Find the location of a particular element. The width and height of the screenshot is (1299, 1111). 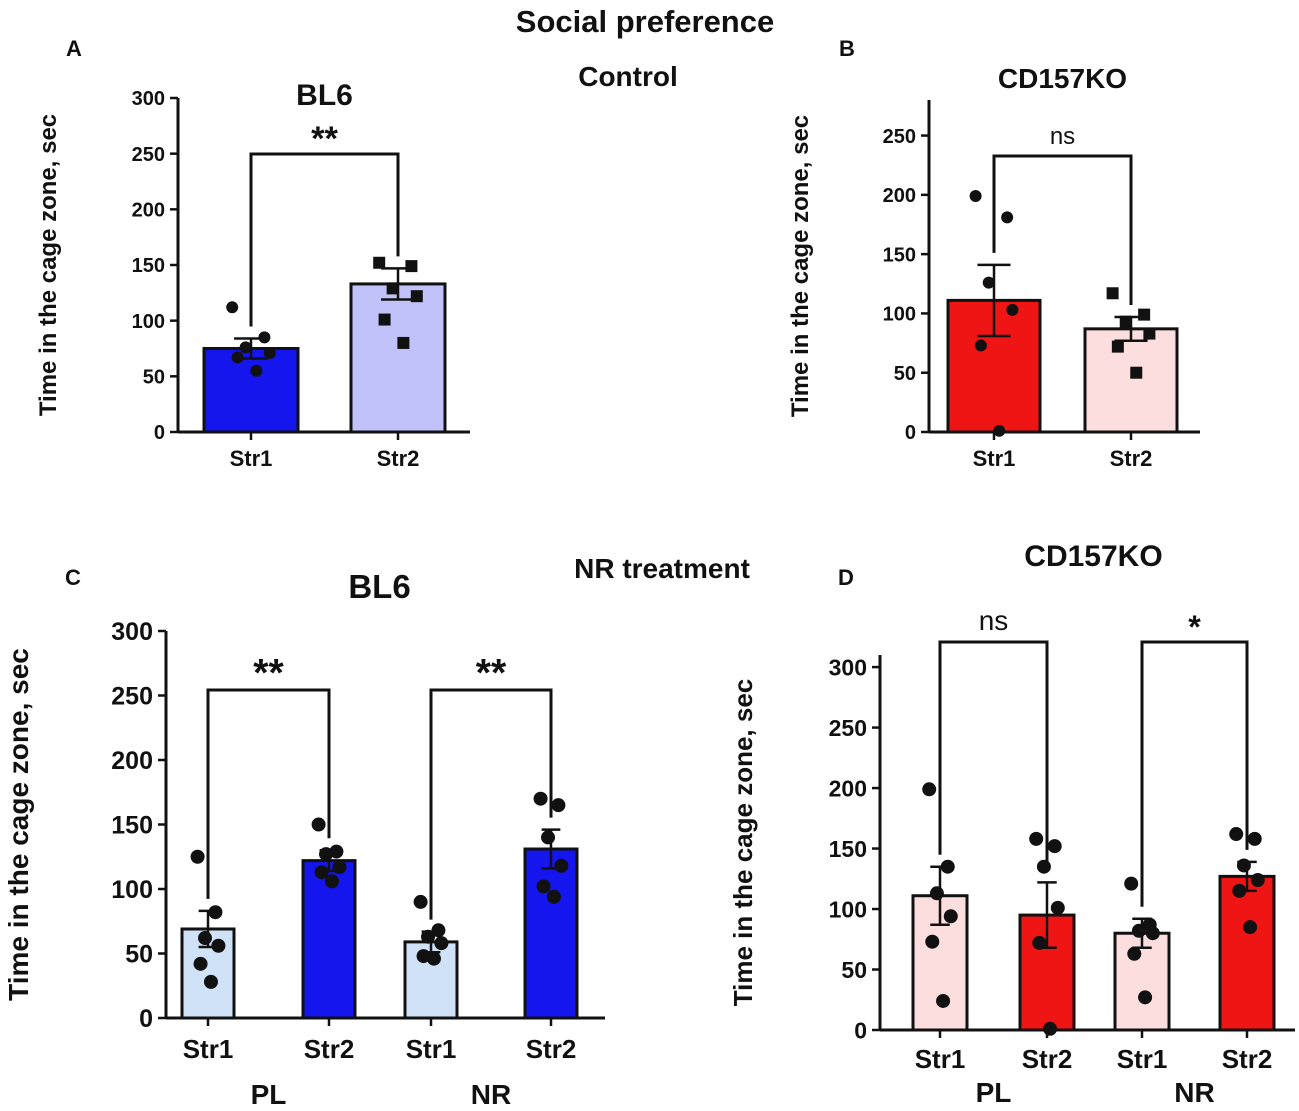

section-treatment-label: NR treatment is located at coordinates (662, 568).